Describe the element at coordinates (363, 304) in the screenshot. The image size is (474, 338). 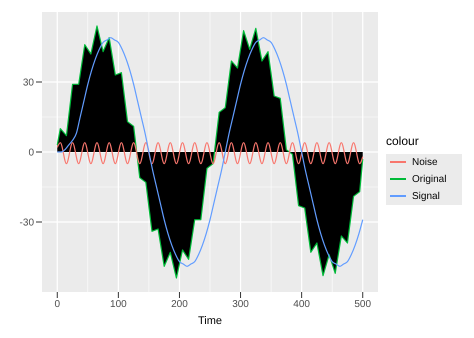
I see `x-tick-label: 500` at that location.